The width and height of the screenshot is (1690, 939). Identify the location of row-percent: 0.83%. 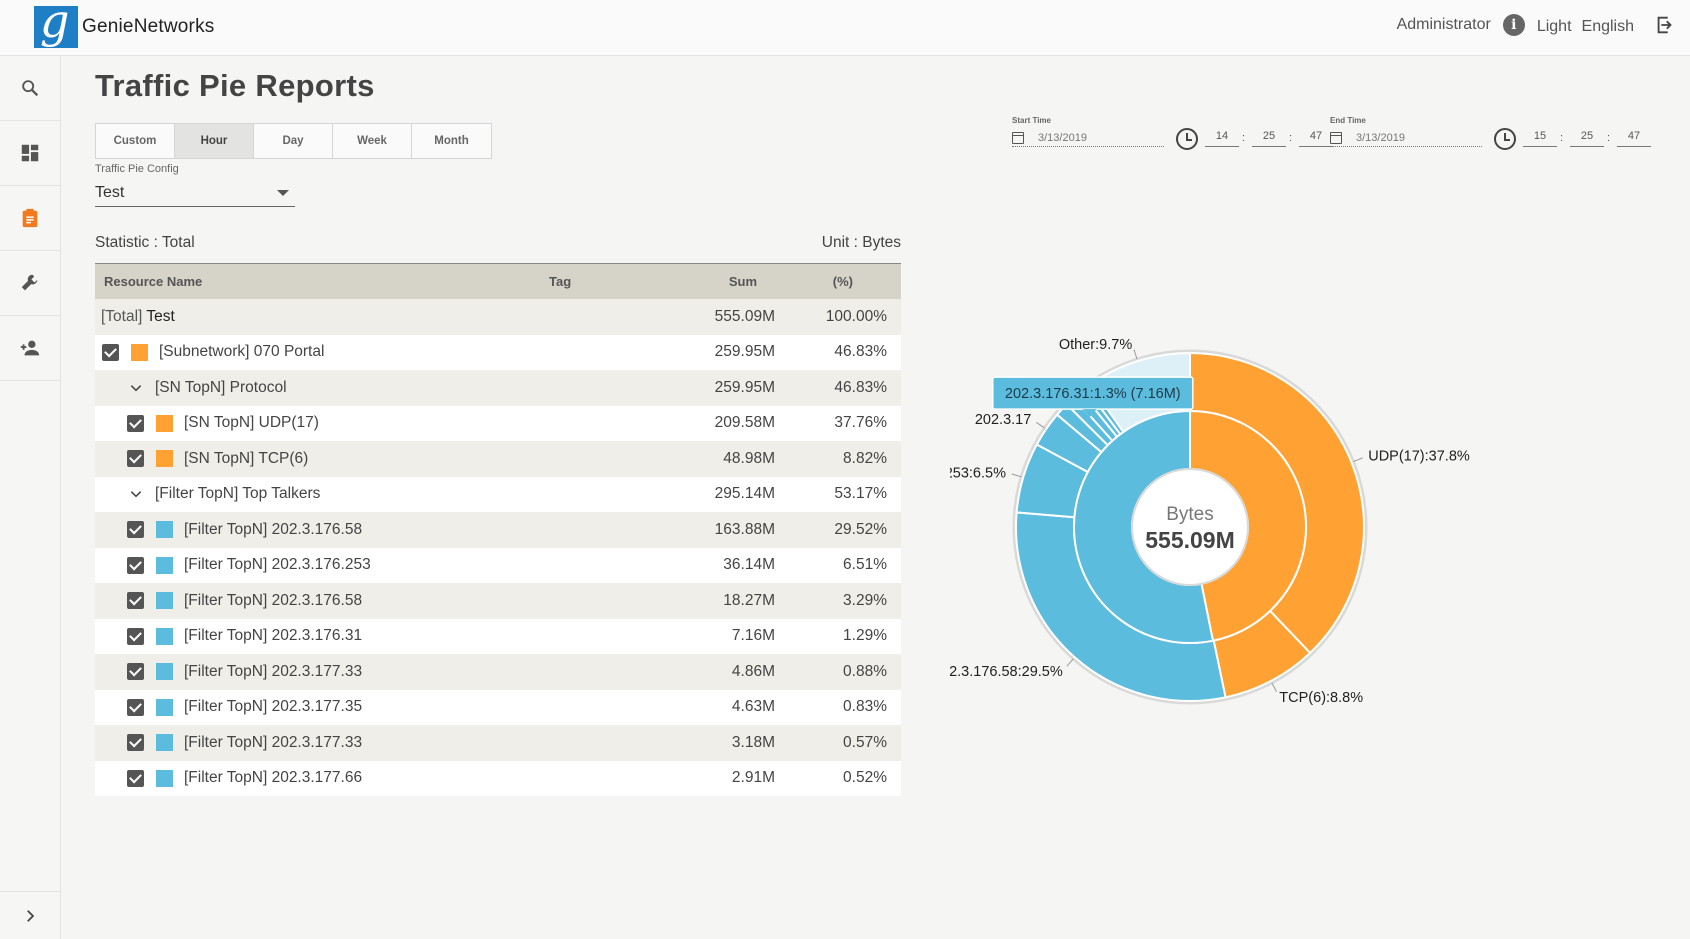
(865, 707).